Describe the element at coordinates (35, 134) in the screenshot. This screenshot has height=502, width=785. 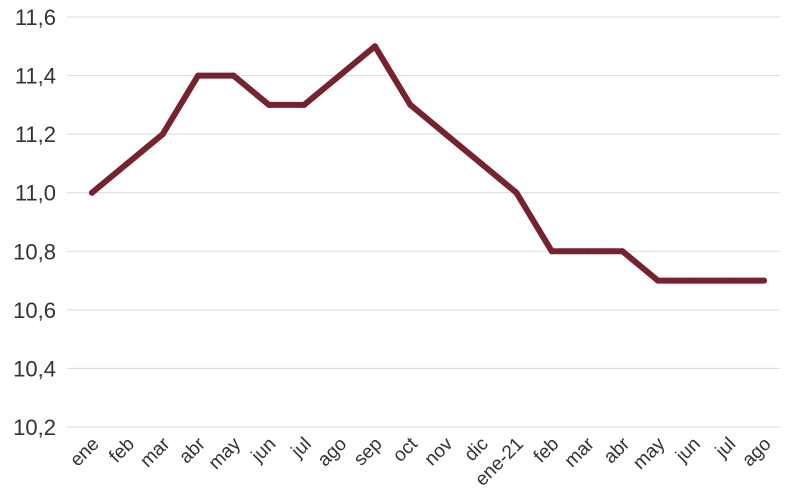
I see `y-tick-label: 11,2` at that location.